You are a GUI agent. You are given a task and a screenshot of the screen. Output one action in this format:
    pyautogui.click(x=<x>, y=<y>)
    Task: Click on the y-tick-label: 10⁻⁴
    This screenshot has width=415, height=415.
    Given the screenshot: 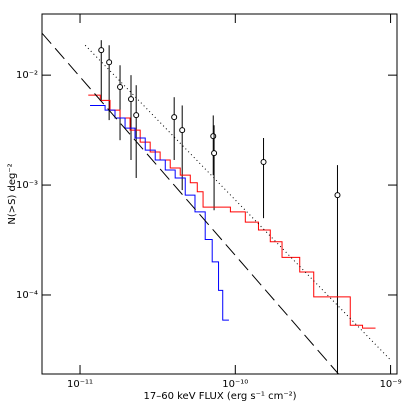 What is the action you would take?
    pyautogui.click(x=27, y=295)
    